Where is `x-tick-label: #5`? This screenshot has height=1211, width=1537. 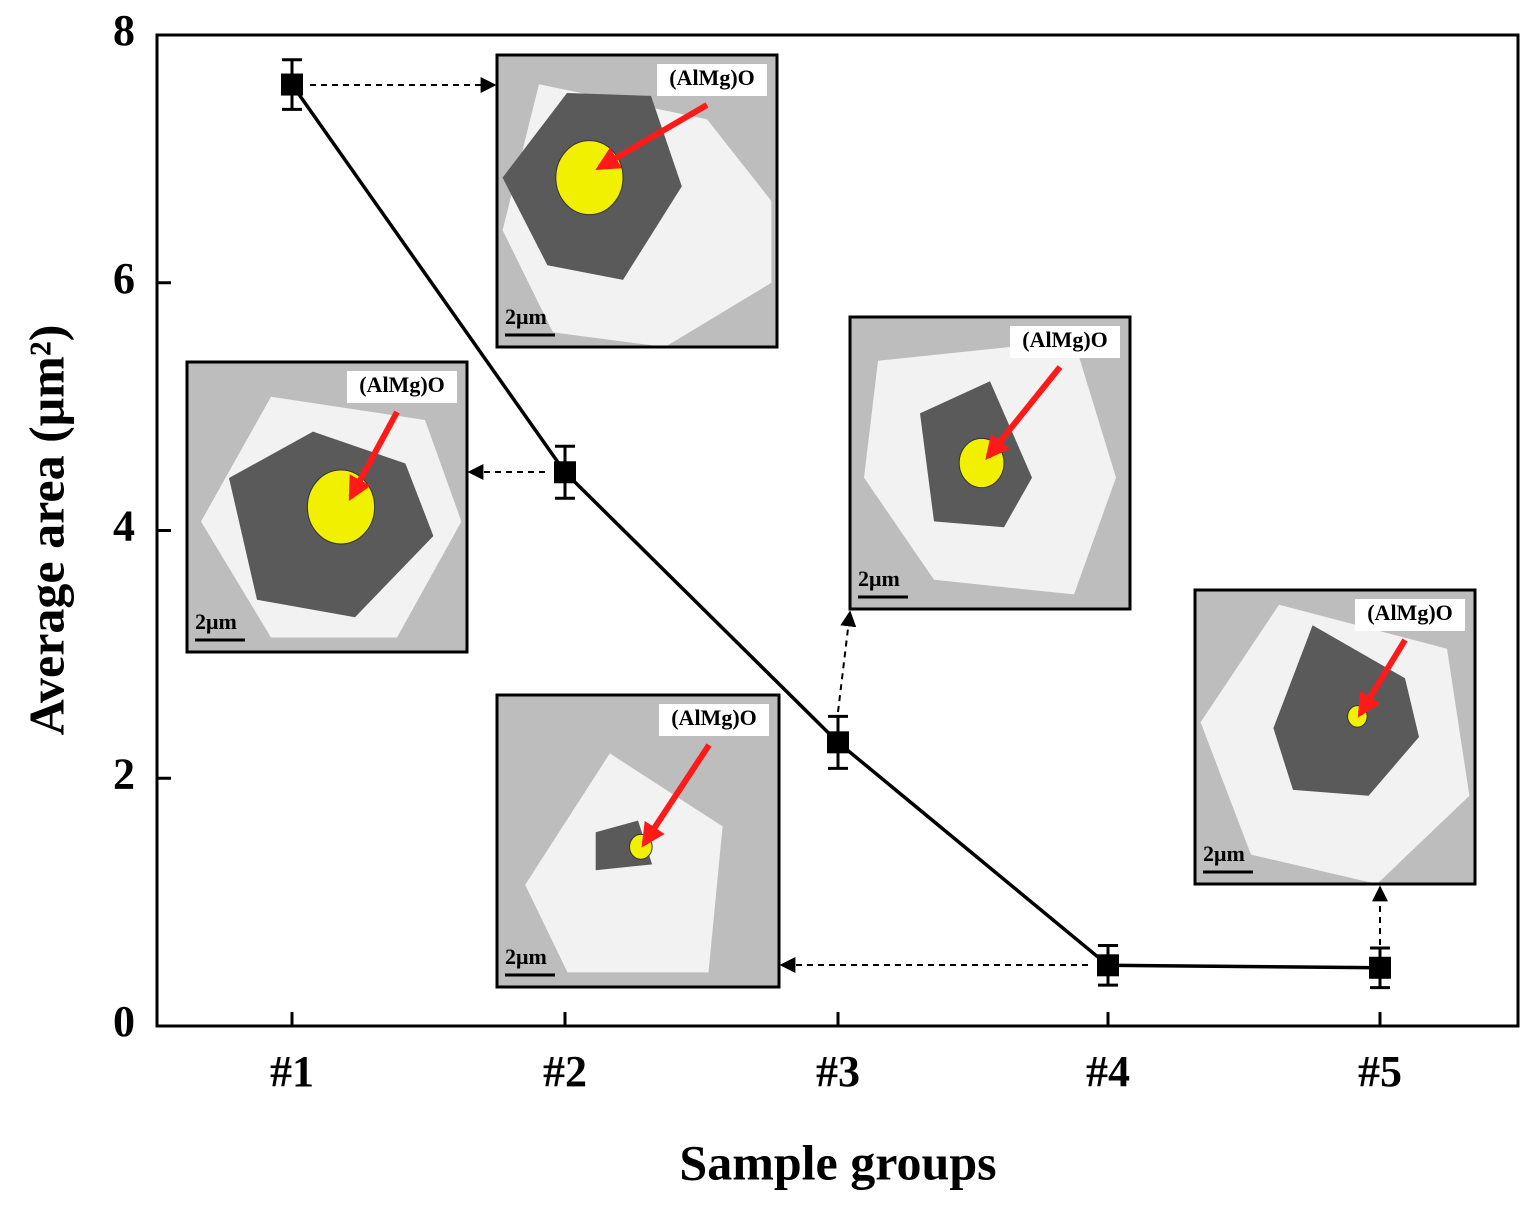
x-tick-label: #5 is located at coordinates (1380, 1071).